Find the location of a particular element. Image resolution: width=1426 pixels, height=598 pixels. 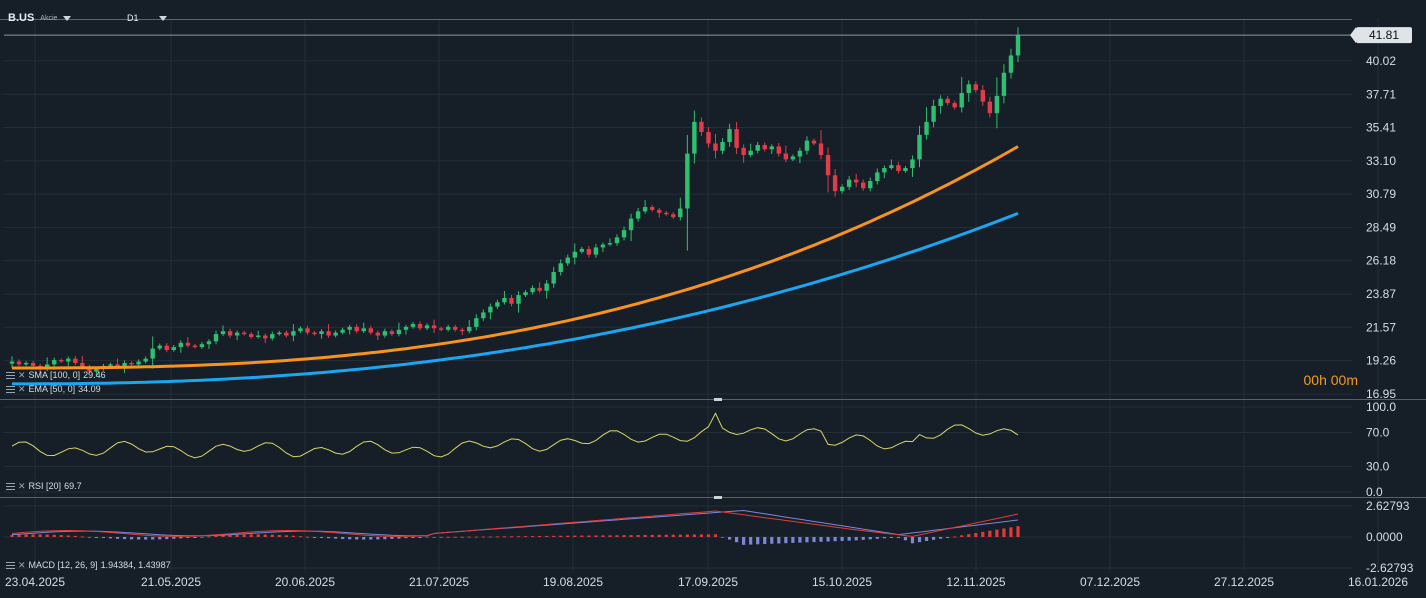

time-axis-label: 20.06.2025 is located at coordinates (305, 582).